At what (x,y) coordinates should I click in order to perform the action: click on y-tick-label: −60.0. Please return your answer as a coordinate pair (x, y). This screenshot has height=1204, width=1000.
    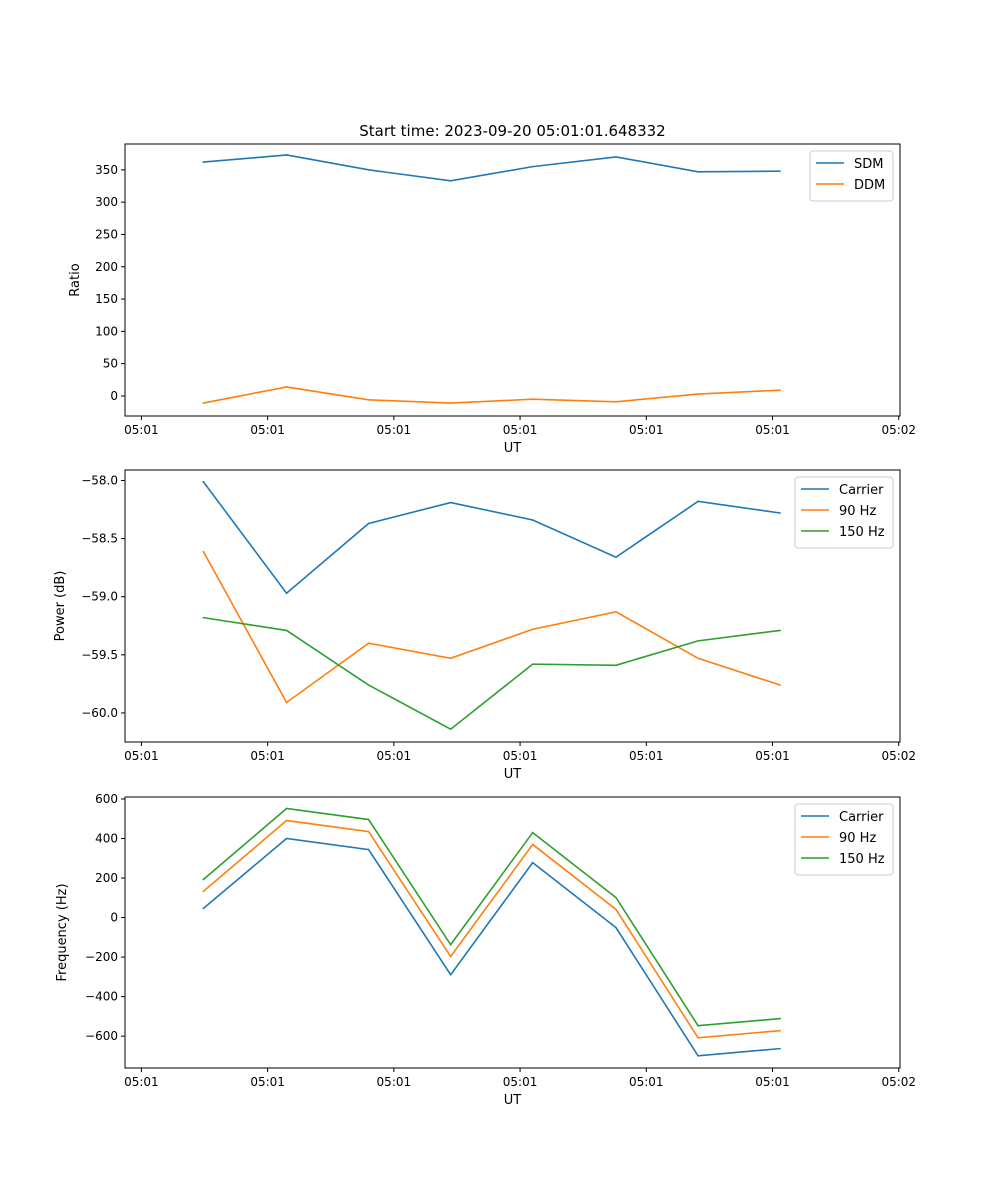
    Looking at the image, I should click on (99, 713).